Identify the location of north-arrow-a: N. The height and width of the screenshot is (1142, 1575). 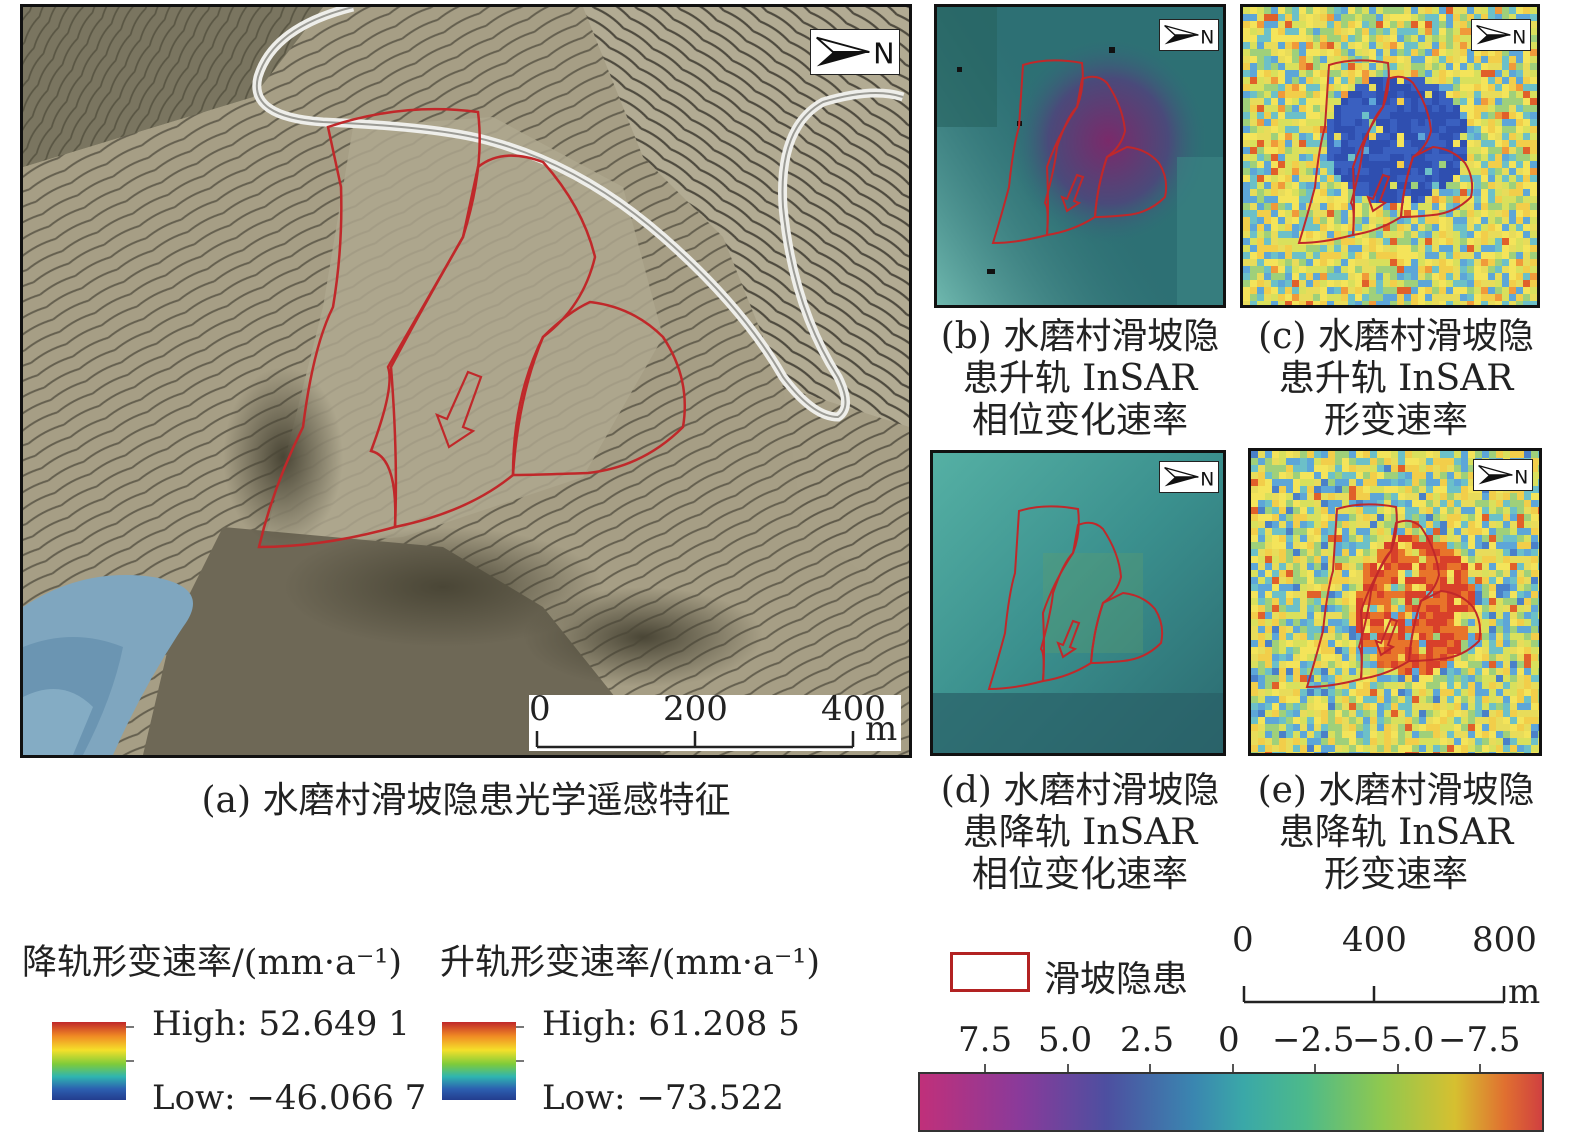
(855, 52).